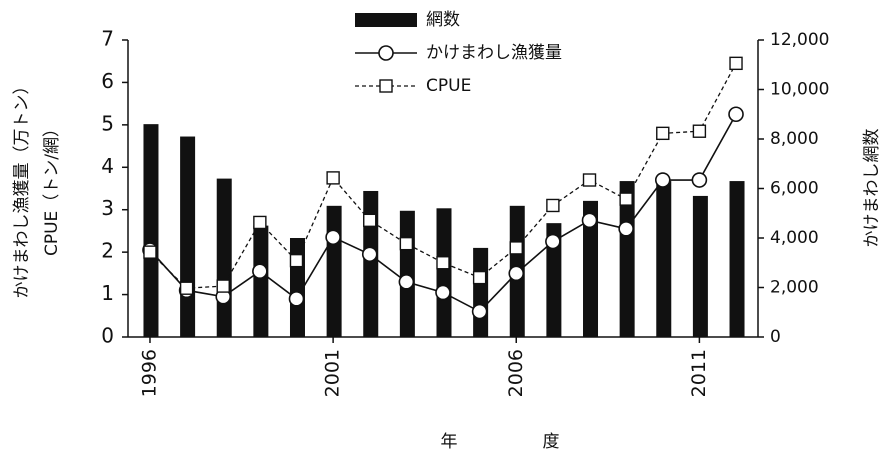 Image resolution: width=888 pixels, height=462 pixels. Describe the element at coordinates (52, 188) in the screenshot. I see `y-axis-label: CPUE（トン/網）` at that location.